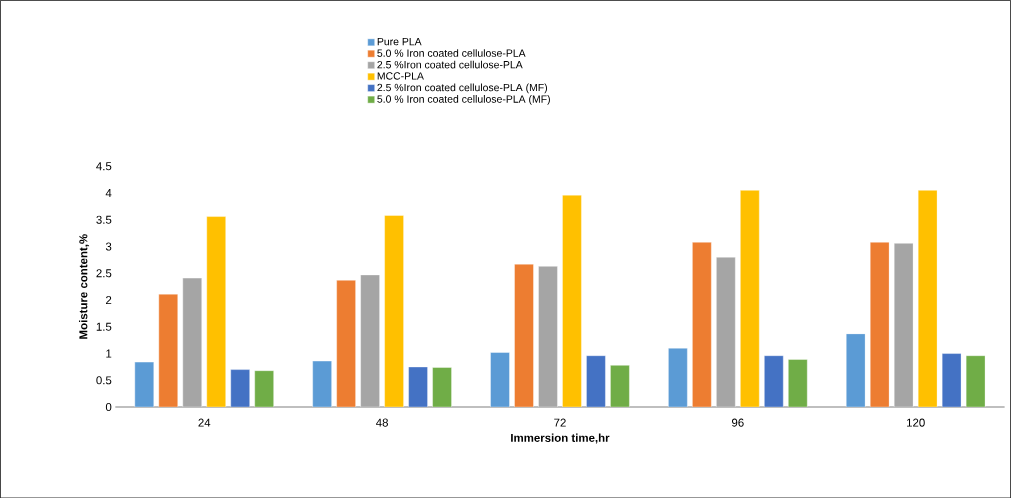 This screenshot has height=498, width=1011. I want to click on y-tick-label: 4.5, so click(104, 166).